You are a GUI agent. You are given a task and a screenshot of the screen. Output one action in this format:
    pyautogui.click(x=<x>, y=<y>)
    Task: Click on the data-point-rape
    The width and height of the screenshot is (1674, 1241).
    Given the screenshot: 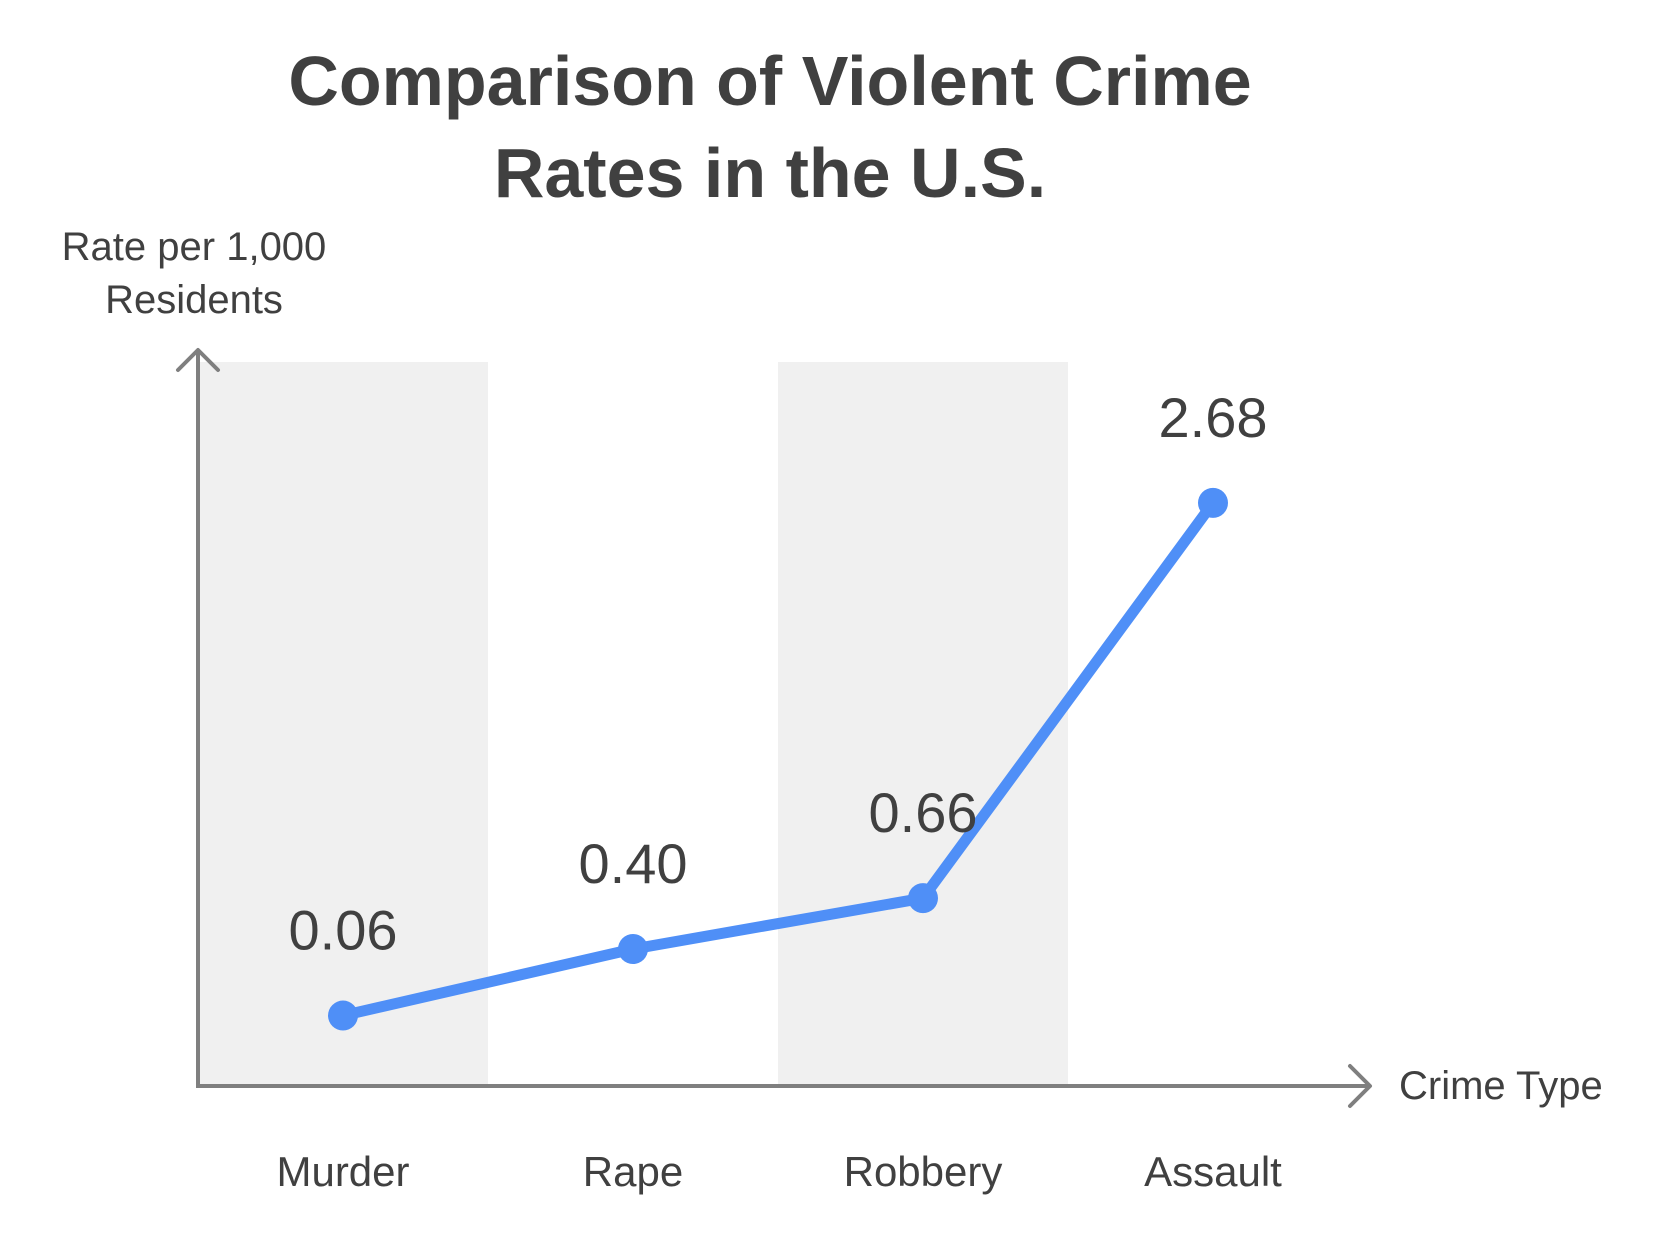 What is the action you would take?
    pyautogui.click(x=633, y=949)
    